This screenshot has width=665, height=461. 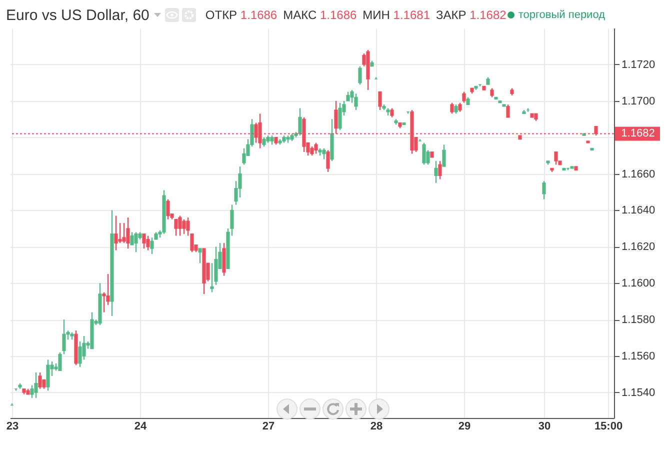 I want to click on y-tick-label: 1.1600, so click(x=639, y=284).